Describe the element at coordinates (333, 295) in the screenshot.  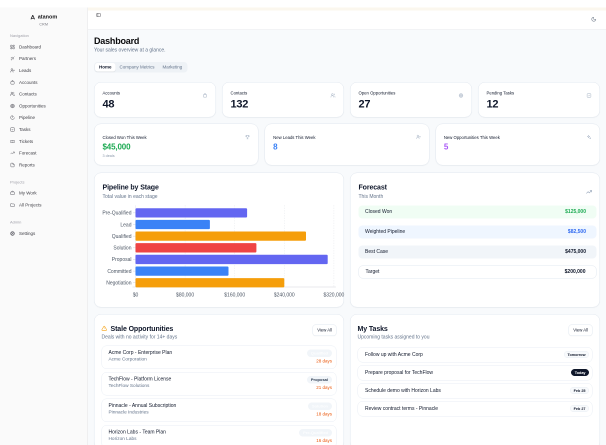
I see `svg-text: $320,000` at that location.